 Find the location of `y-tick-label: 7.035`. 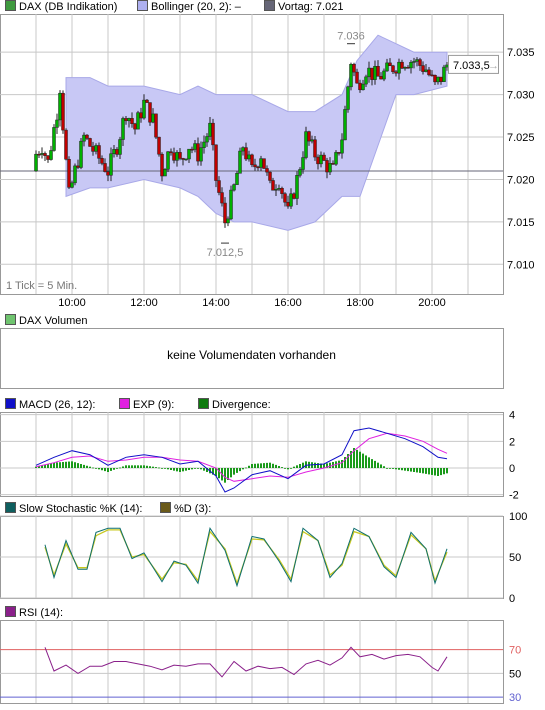

y-tick-label: 7.035 is located at coordinates (521, 53).